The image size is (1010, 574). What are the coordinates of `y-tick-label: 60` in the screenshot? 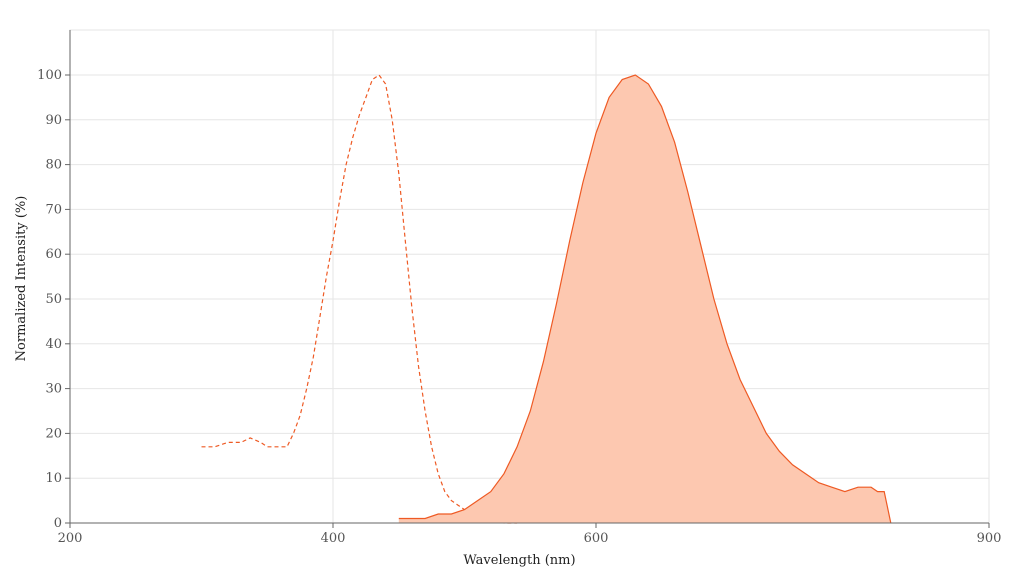 It's located at (53, 254).